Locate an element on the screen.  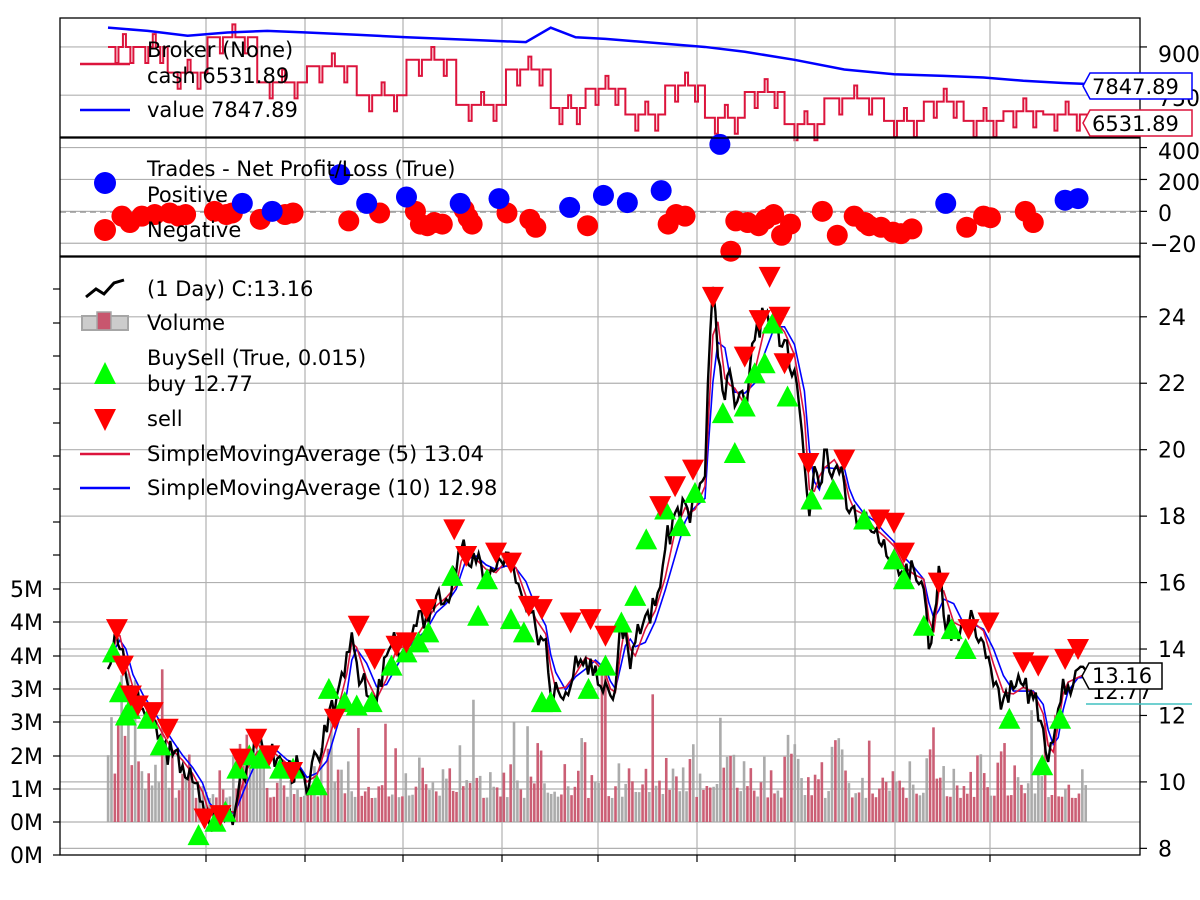
close-tag-label: 13.16 is located at coordinates (1122, 676).